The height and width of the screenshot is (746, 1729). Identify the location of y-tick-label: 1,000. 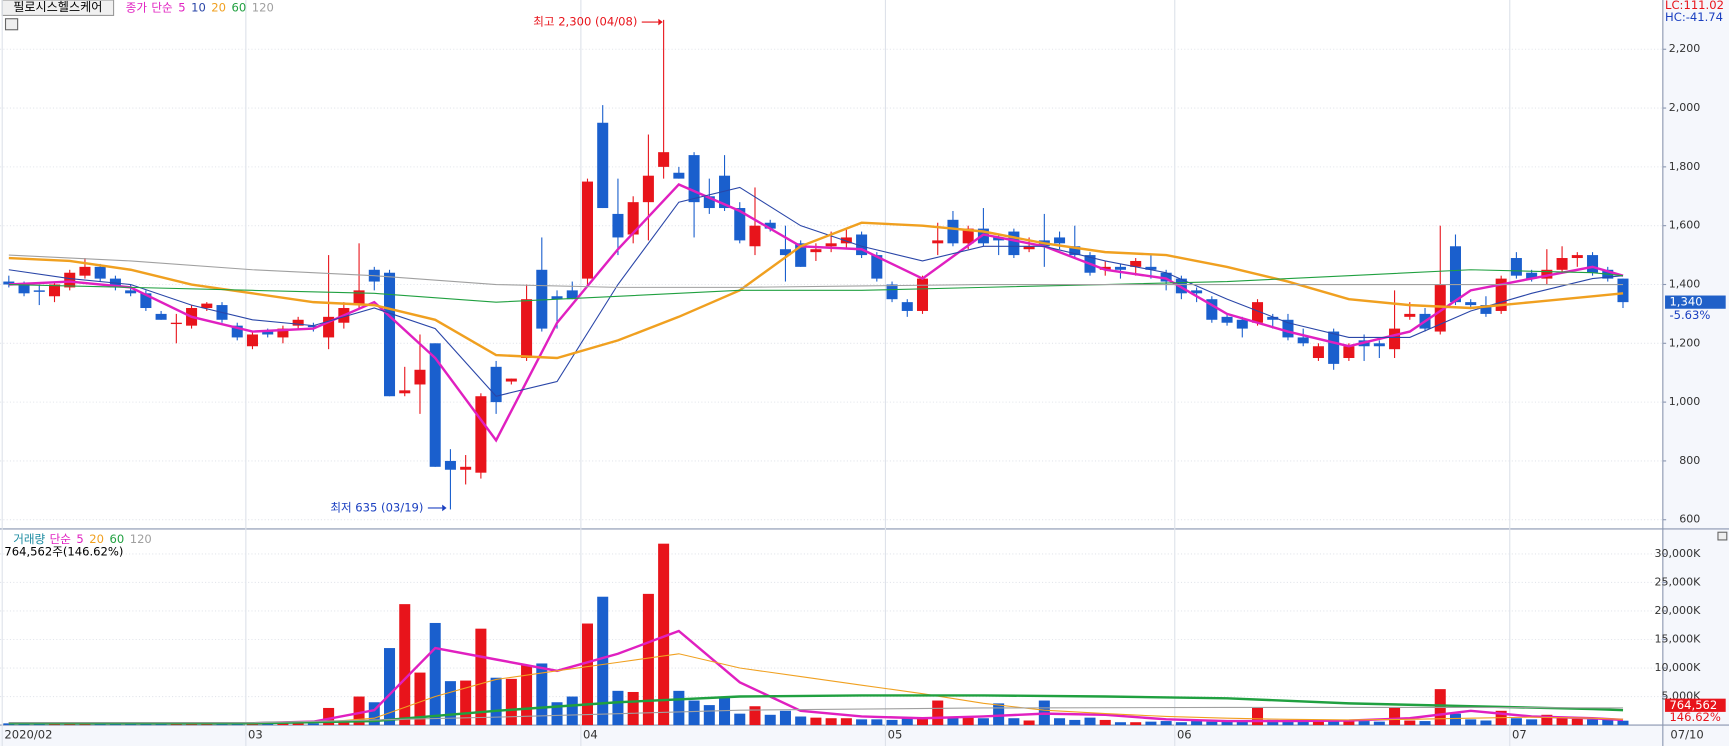
(1685, 401).